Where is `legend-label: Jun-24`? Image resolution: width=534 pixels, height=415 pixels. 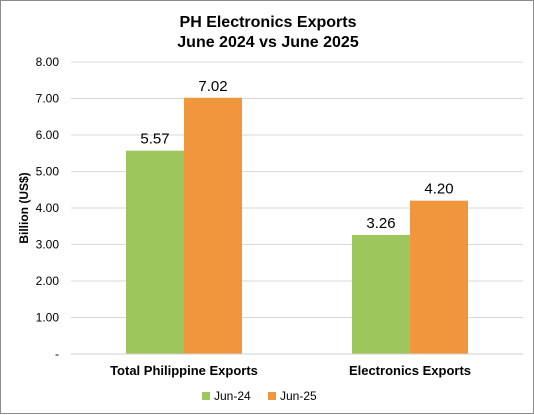 legend-label: Jun-24 is located at coordinates (232, 396).